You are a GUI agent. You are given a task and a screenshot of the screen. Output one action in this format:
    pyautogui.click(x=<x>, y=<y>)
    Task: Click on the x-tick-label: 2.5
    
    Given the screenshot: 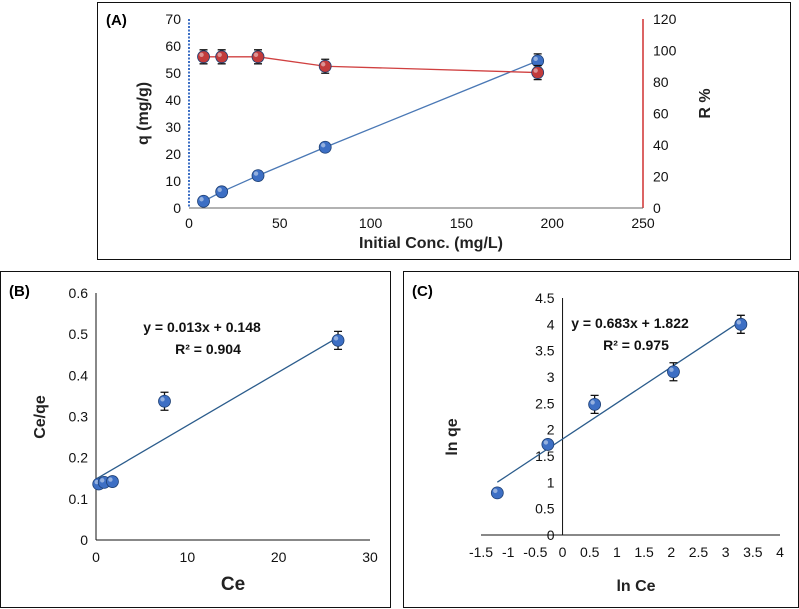 What is the action you would take?
    pyautogui.click(x=699, y=552)
    